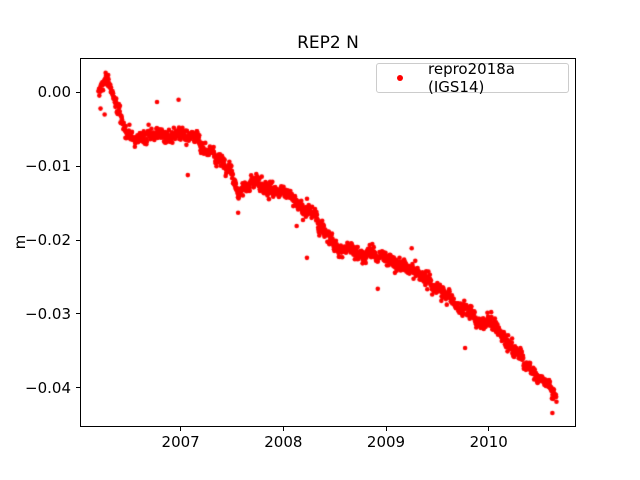 This screenshot has width=640, height=480. I want to click on figure-title: REP2 N, so click(328, 43).